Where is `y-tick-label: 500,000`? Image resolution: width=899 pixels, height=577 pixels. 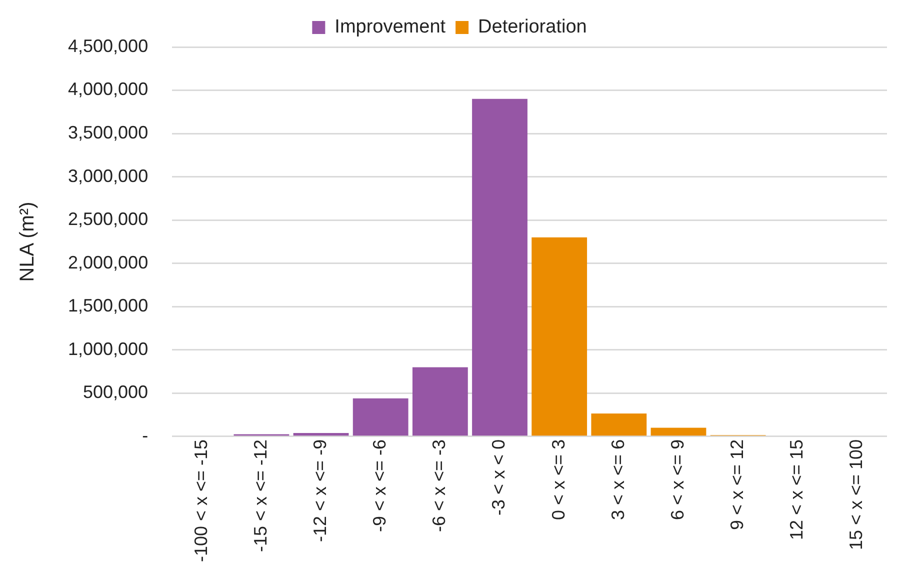
y-tick-label: 500,000 is located at coordinates (115, 392).